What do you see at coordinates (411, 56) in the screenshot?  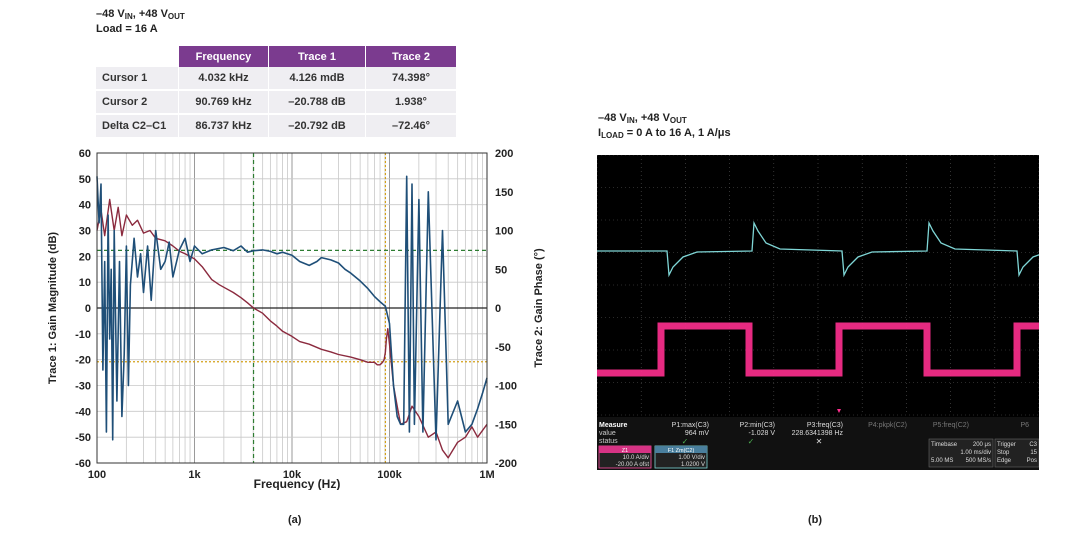 I see `header-cell: Trace 2` at bounding box center [411, 56].